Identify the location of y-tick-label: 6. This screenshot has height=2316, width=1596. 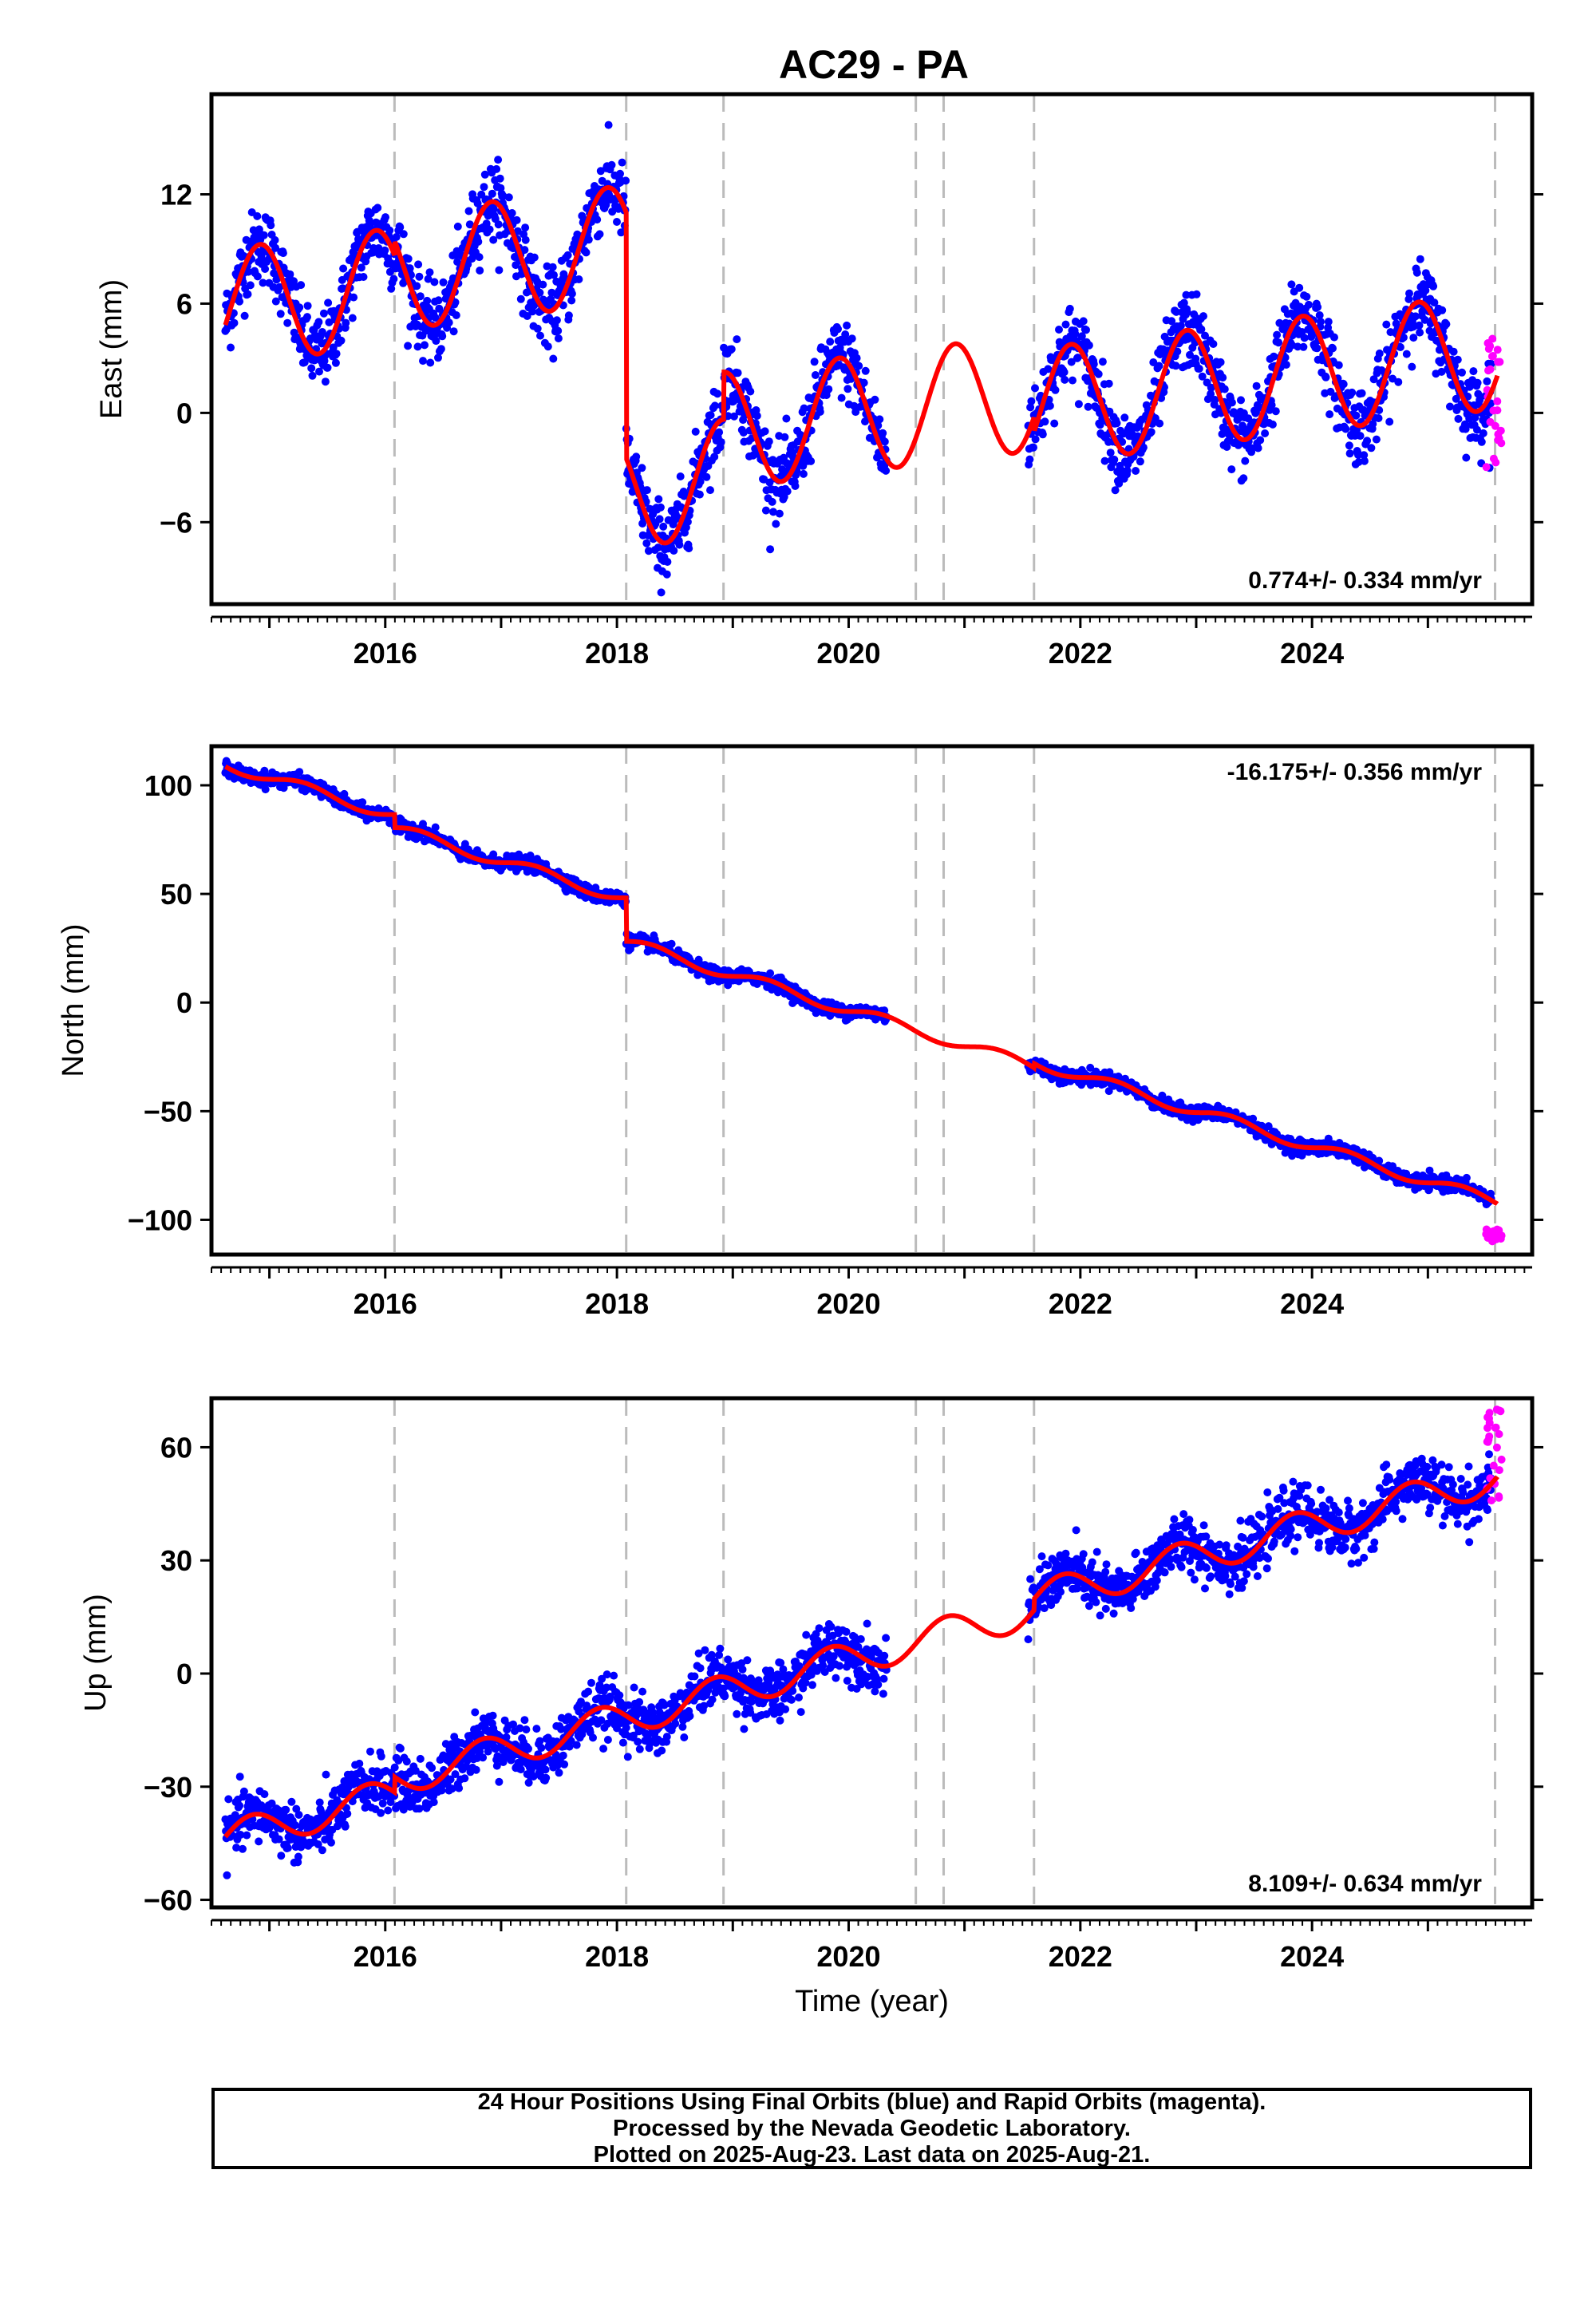
(184, 303).